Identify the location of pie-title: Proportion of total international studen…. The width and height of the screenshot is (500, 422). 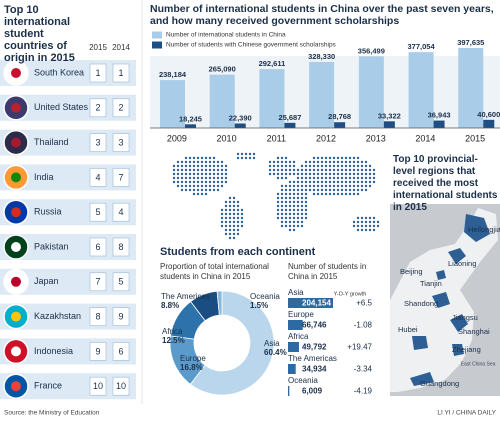
(214, 271).